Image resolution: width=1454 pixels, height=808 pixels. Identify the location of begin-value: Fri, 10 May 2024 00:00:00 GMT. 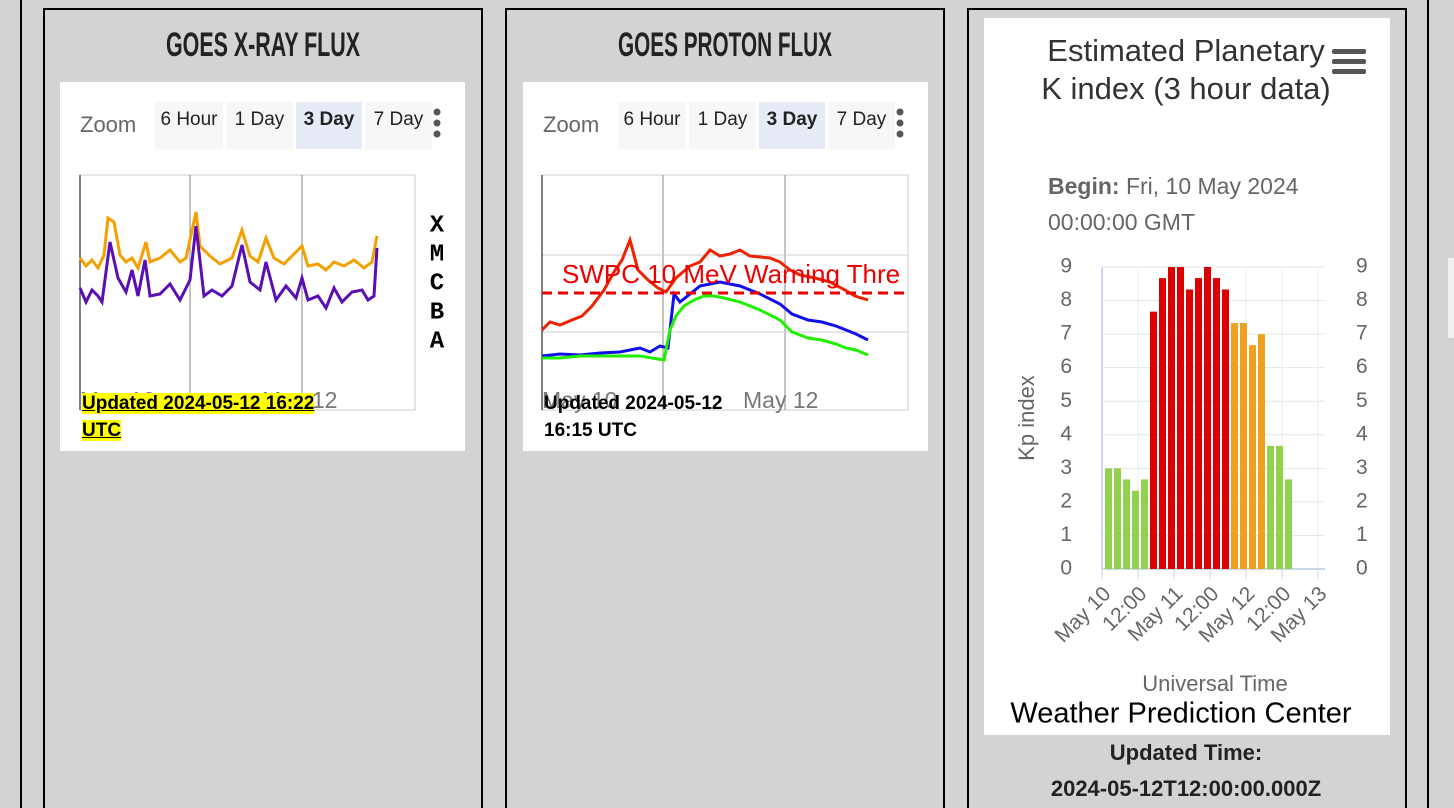
(1173, 204).